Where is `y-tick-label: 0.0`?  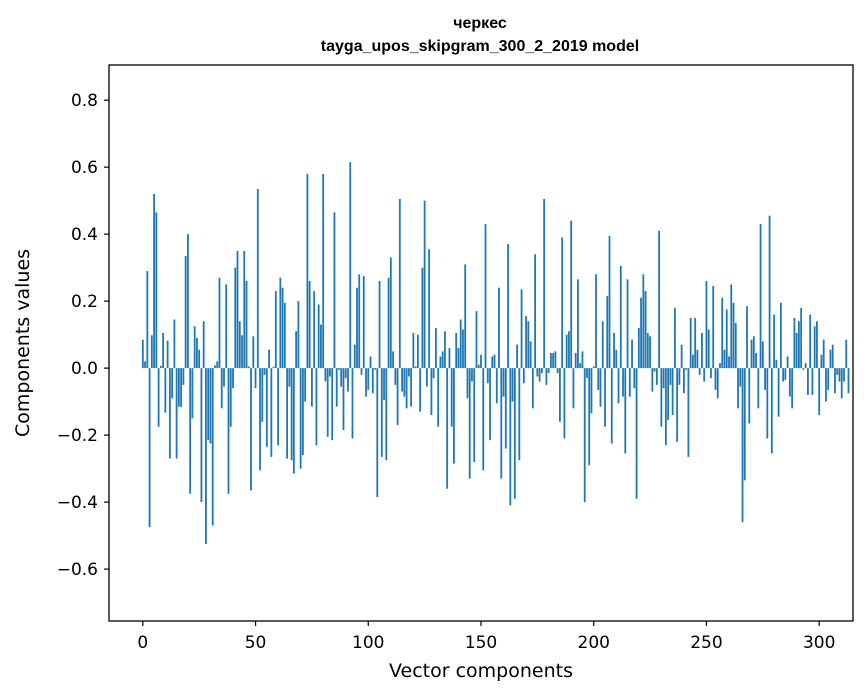
y-tick-label: 0.0 is located at coordinates (84, 369).